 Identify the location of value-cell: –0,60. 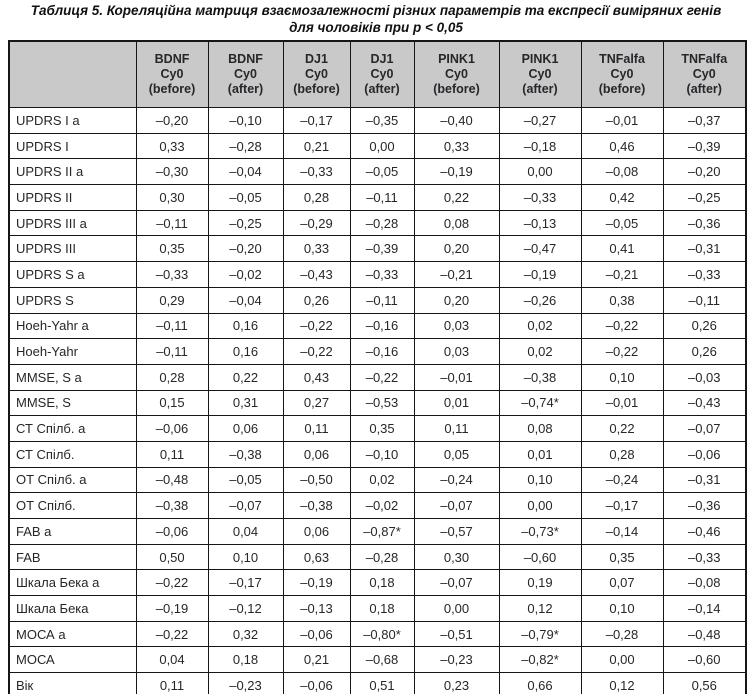
(704, 660).